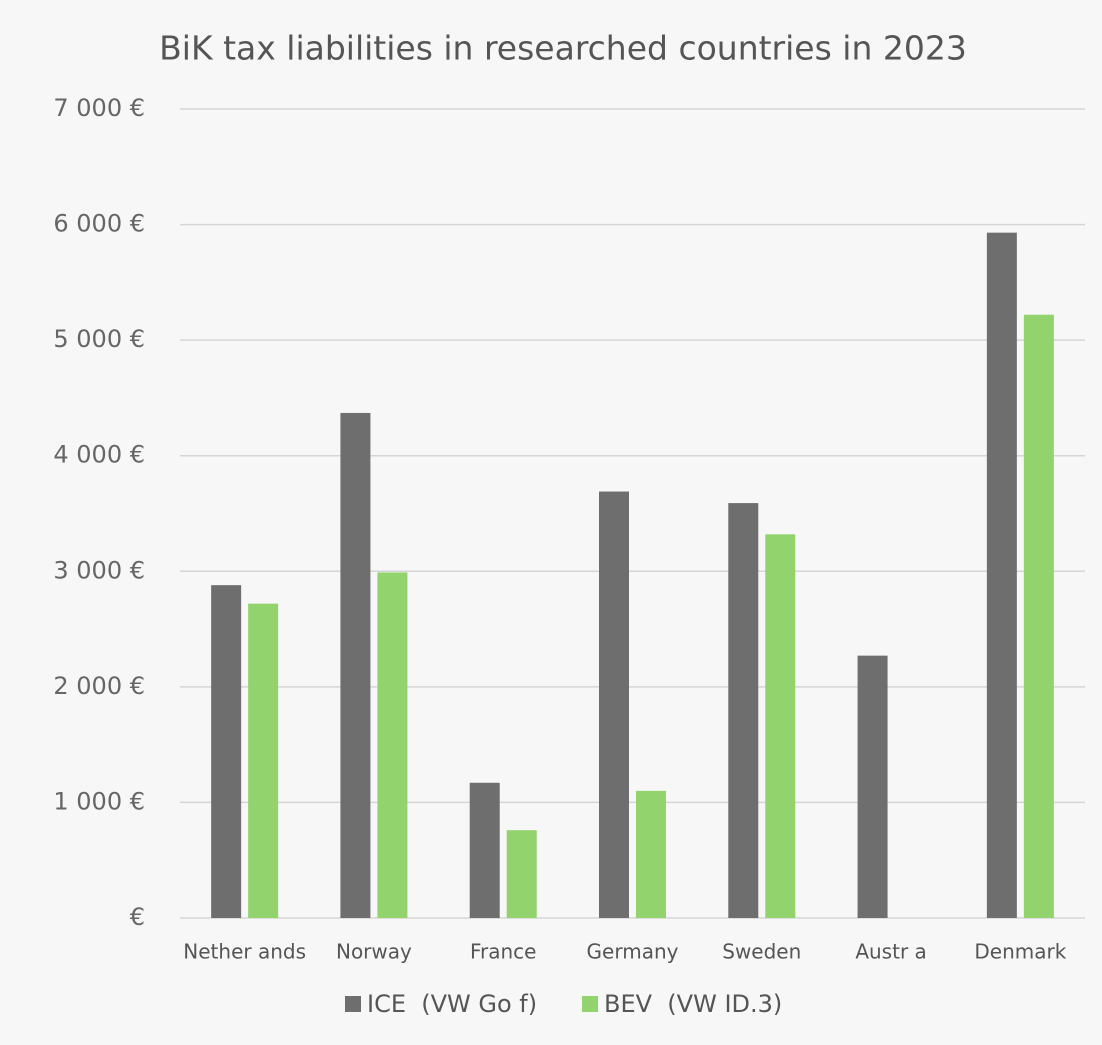 Image resolution: width=1102 pixels, height=1045 pixels. What do you see at coordinates (99, 339) in the screenshot?
I see `y-tick-label: 5 000 €` at bounding box center [99, 339].